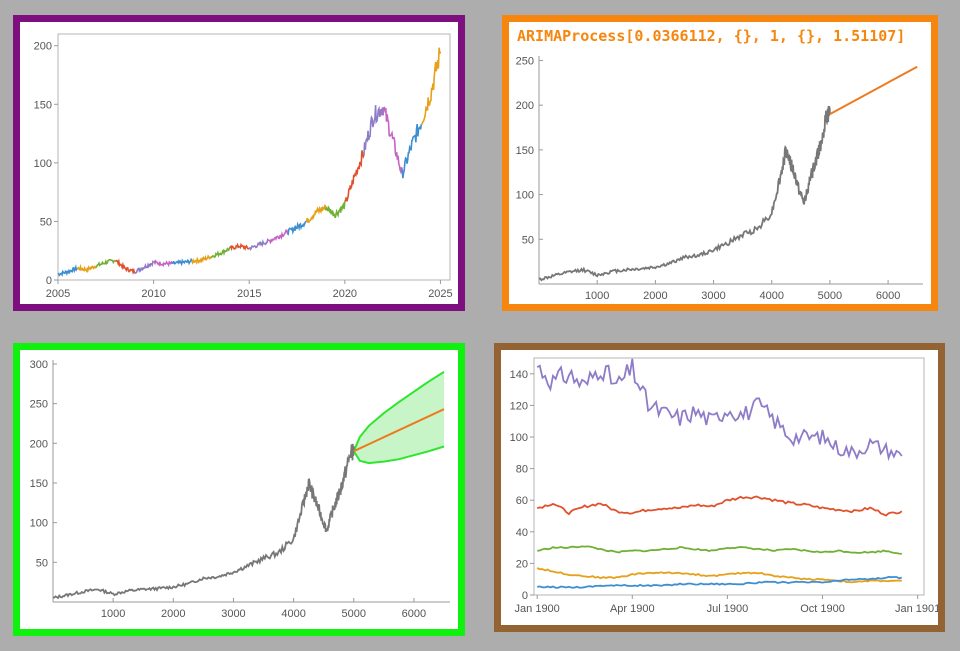  I want to click on series-year-2020, so click(354, 176).